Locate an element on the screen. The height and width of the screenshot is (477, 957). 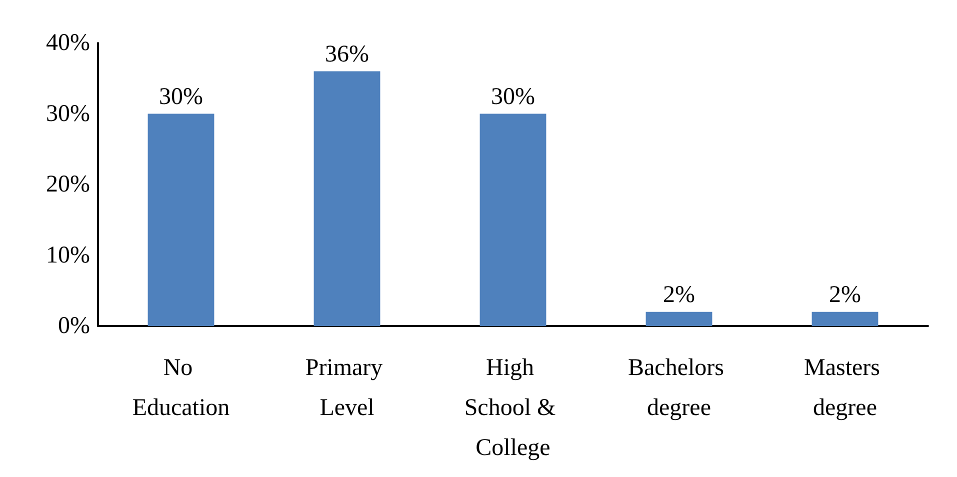
y-tick-label: 40% is located at coordinates (68, 43).